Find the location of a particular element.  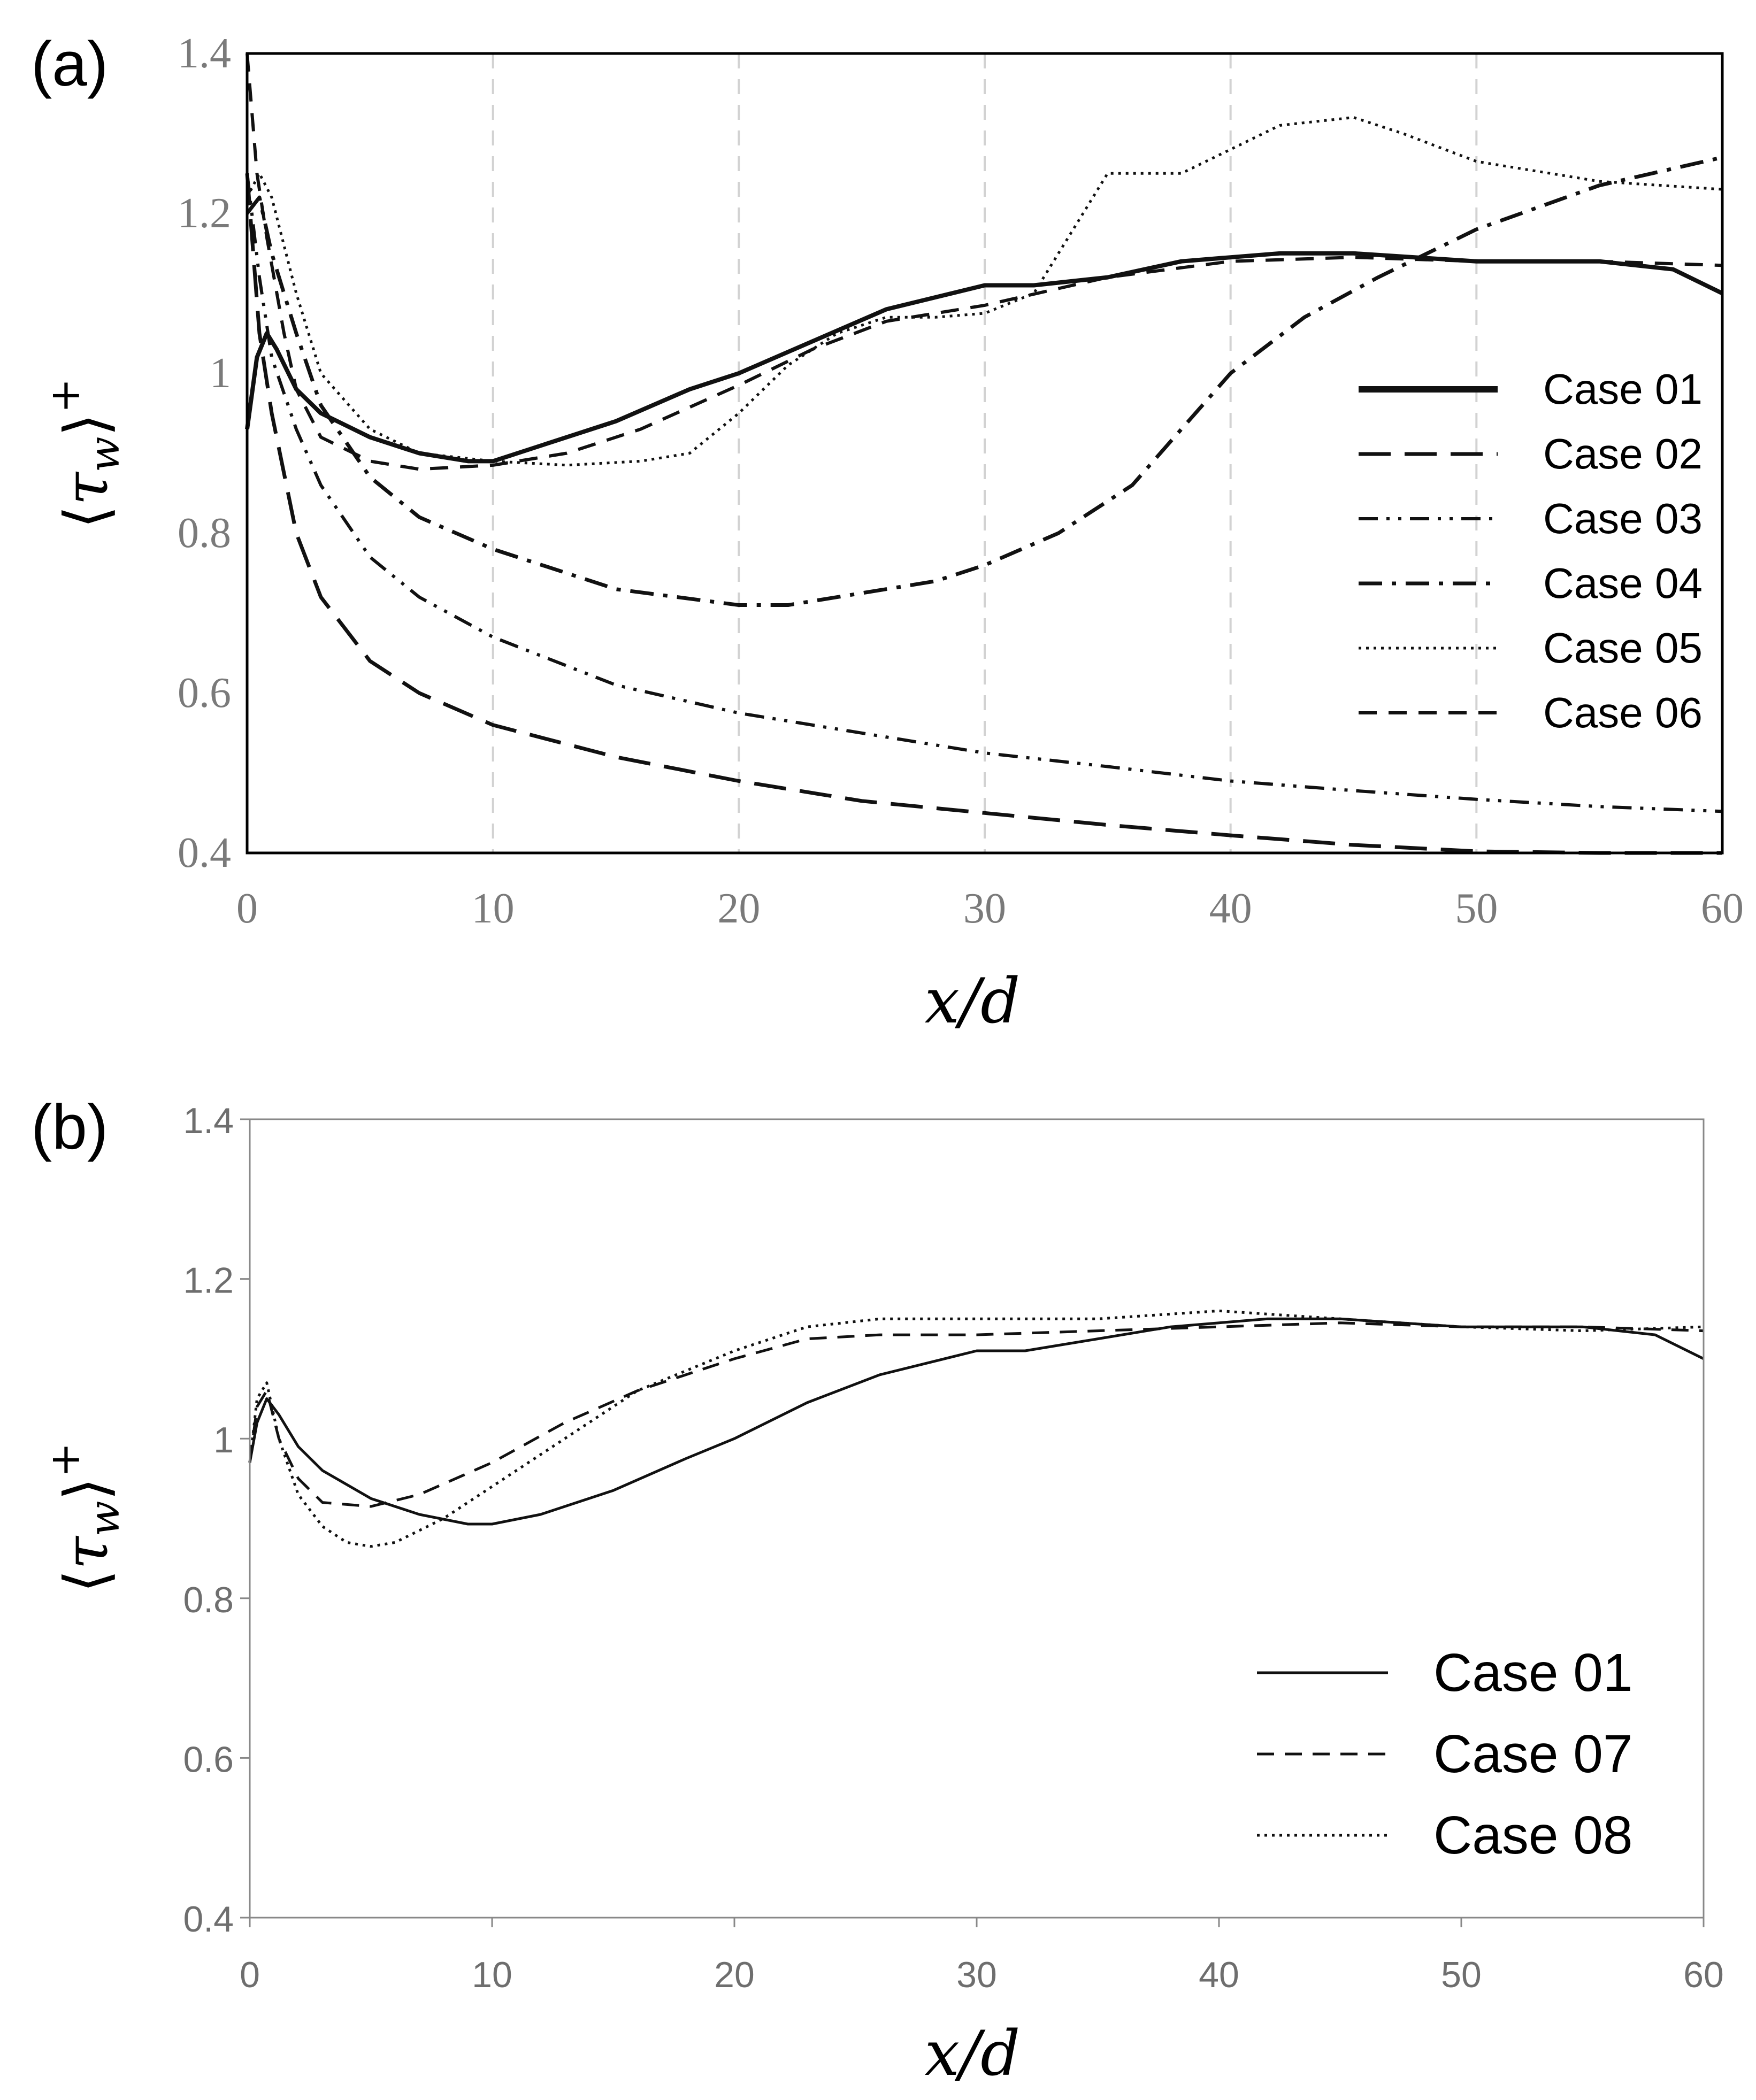

legend-label-case-02: Case 02 is located at coordinates (1623, 454).